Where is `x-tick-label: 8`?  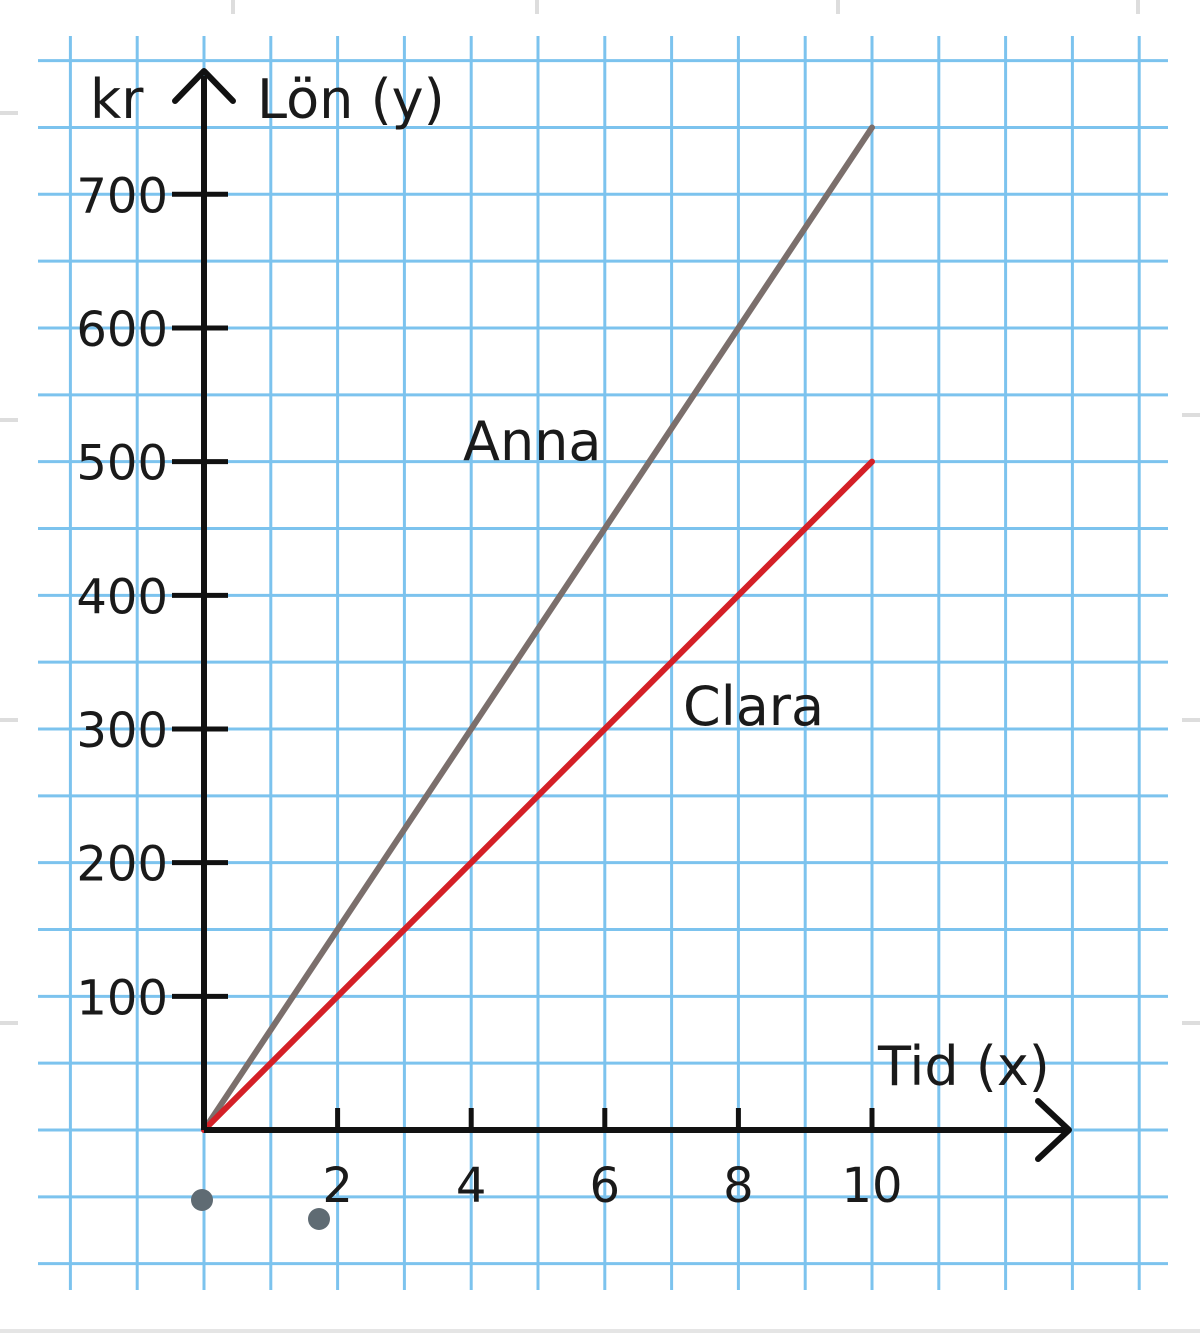 x-tick-label: 8 is located at coordinates (738, 1186).